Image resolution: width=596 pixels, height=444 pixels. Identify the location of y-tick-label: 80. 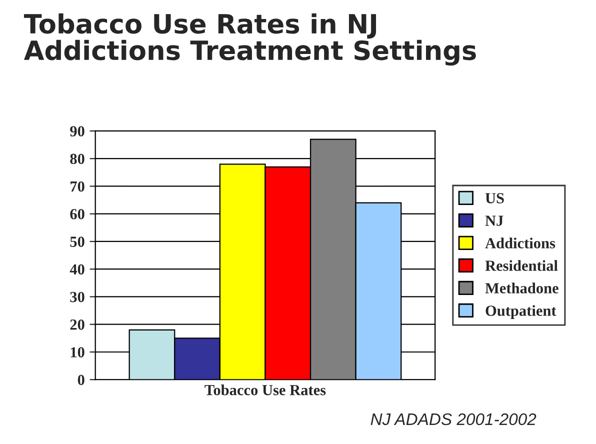
(77, 159).